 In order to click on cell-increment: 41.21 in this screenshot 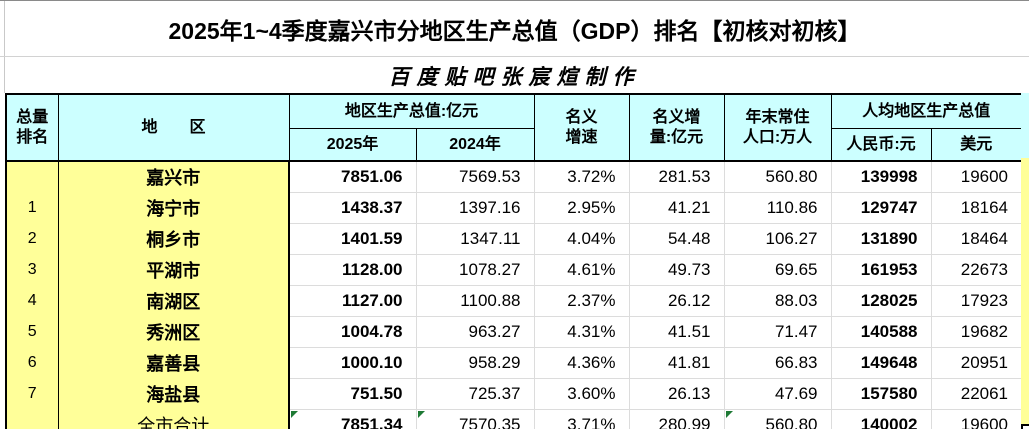, I will do `click(676, 208)`.